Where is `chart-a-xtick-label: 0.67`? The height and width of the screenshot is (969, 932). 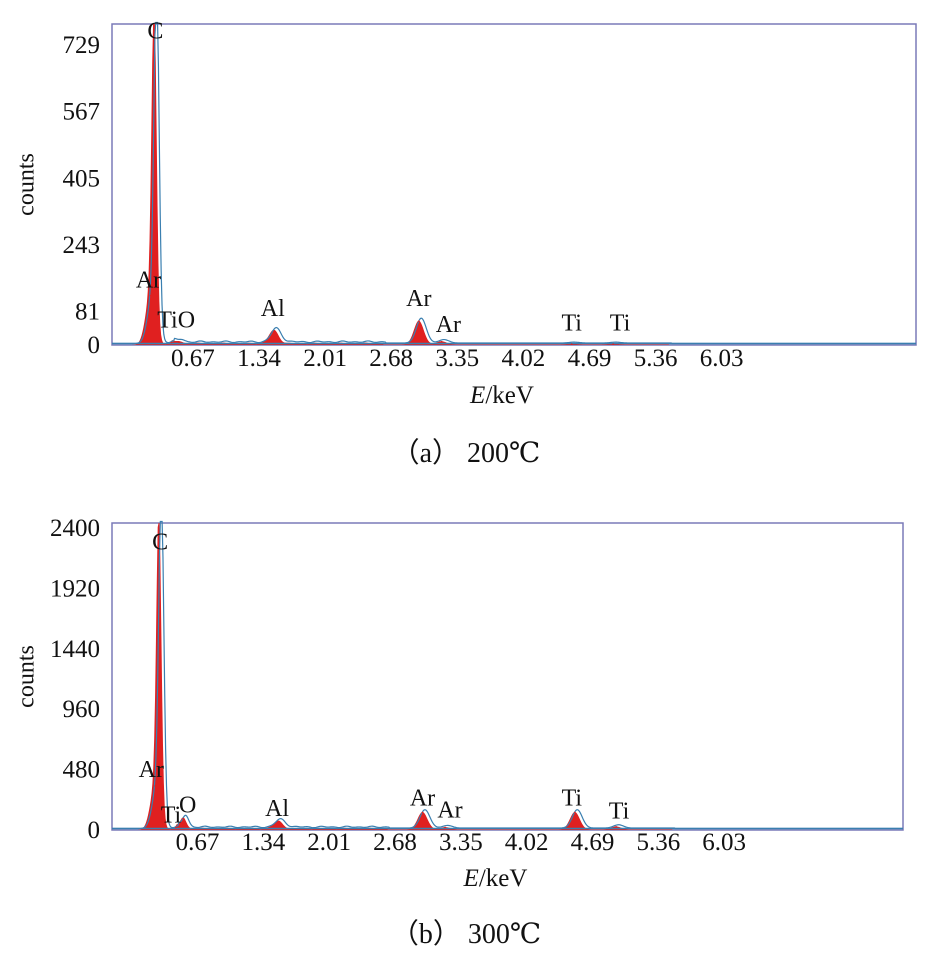 chart-a-xtick-label: 0.67 is located at coordinates (193, 358).